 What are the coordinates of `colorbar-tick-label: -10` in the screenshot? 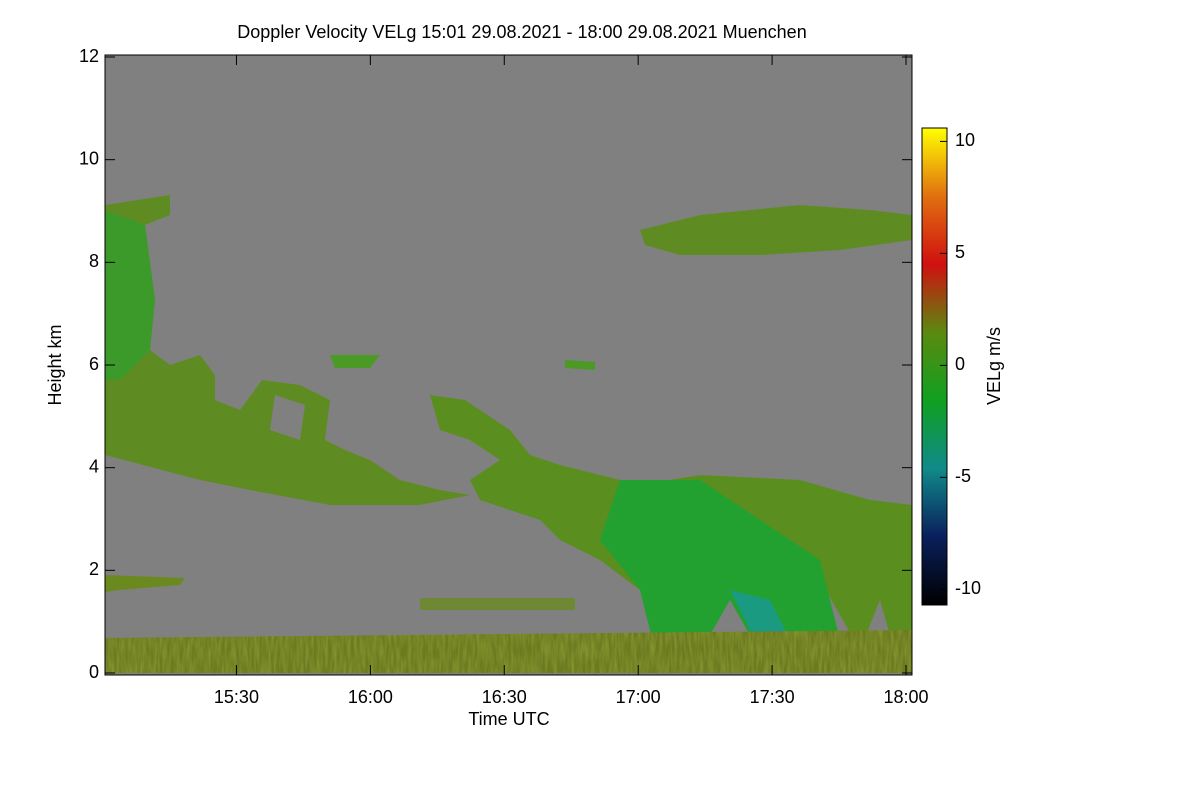 It's located at (968, 588).